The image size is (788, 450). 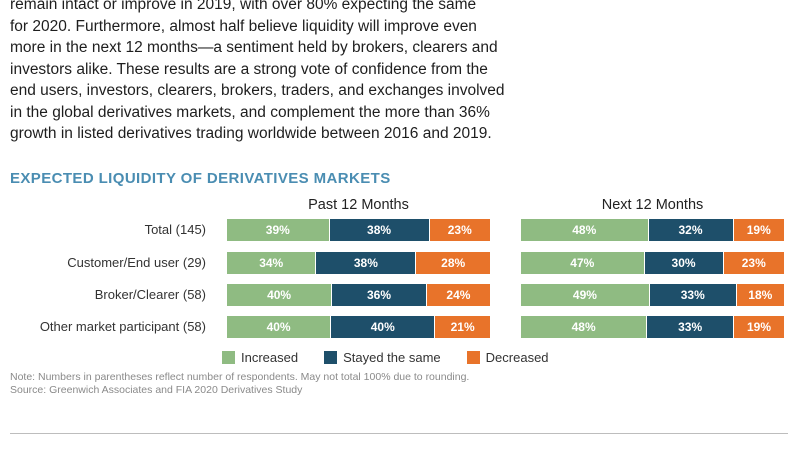 I want to click on legend-item: Stayed the same, so click(x=382, y=357).